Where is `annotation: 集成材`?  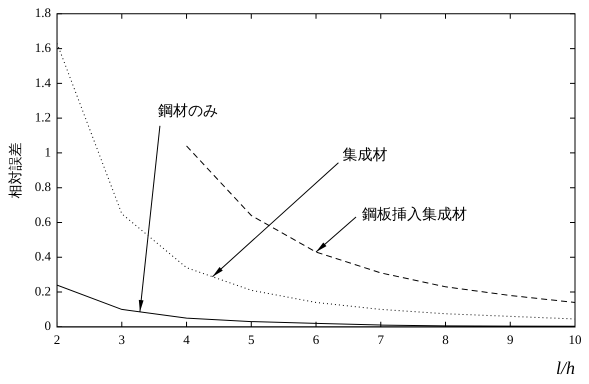
annotation: 集成材 is located at coordinates (365, 155).